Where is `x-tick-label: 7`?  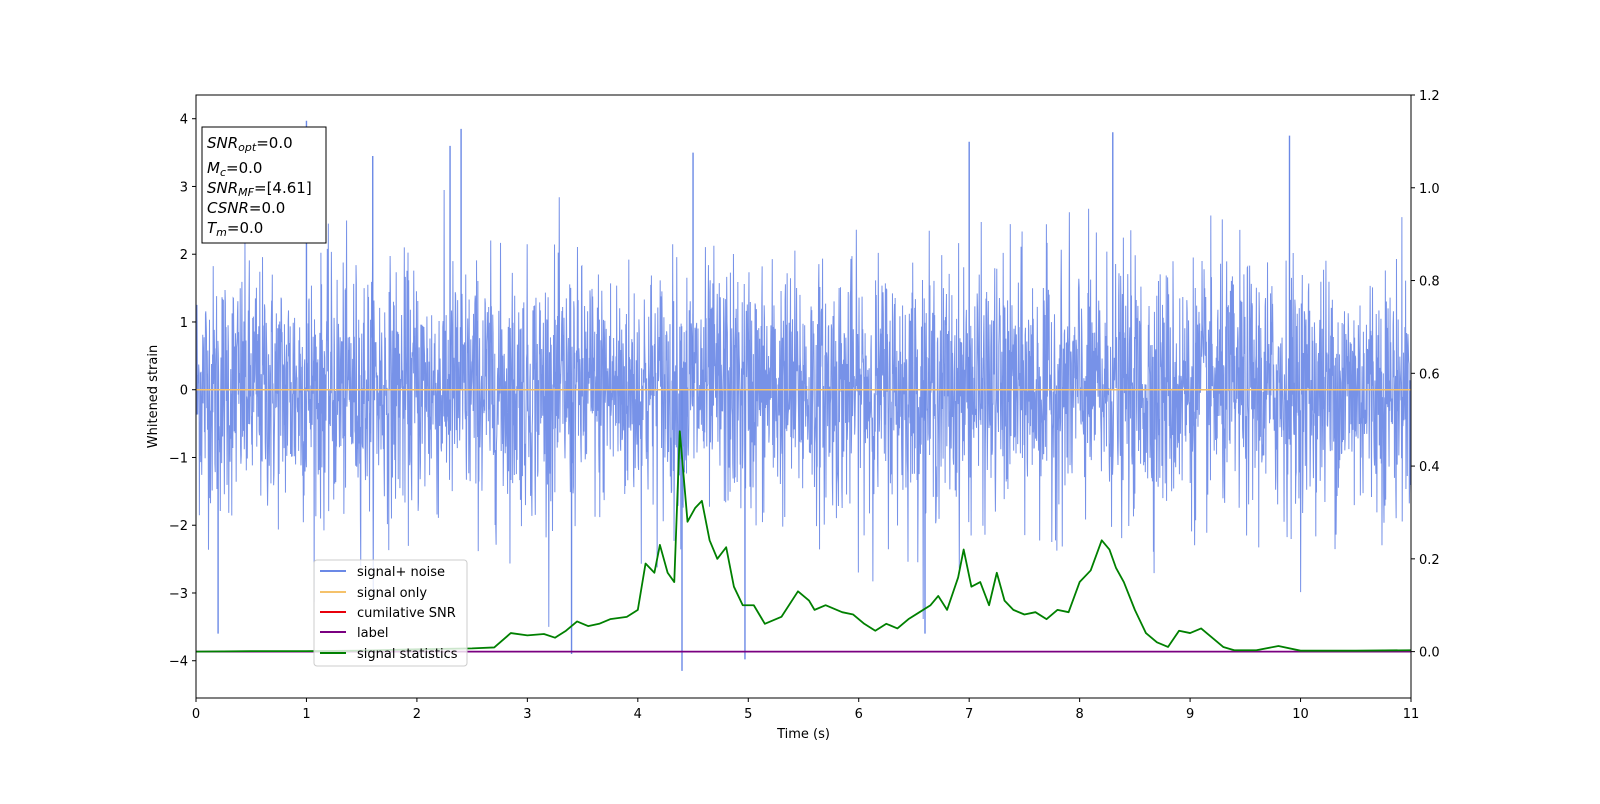 x-tick-label: 7 is located at coordinates (969, 714).